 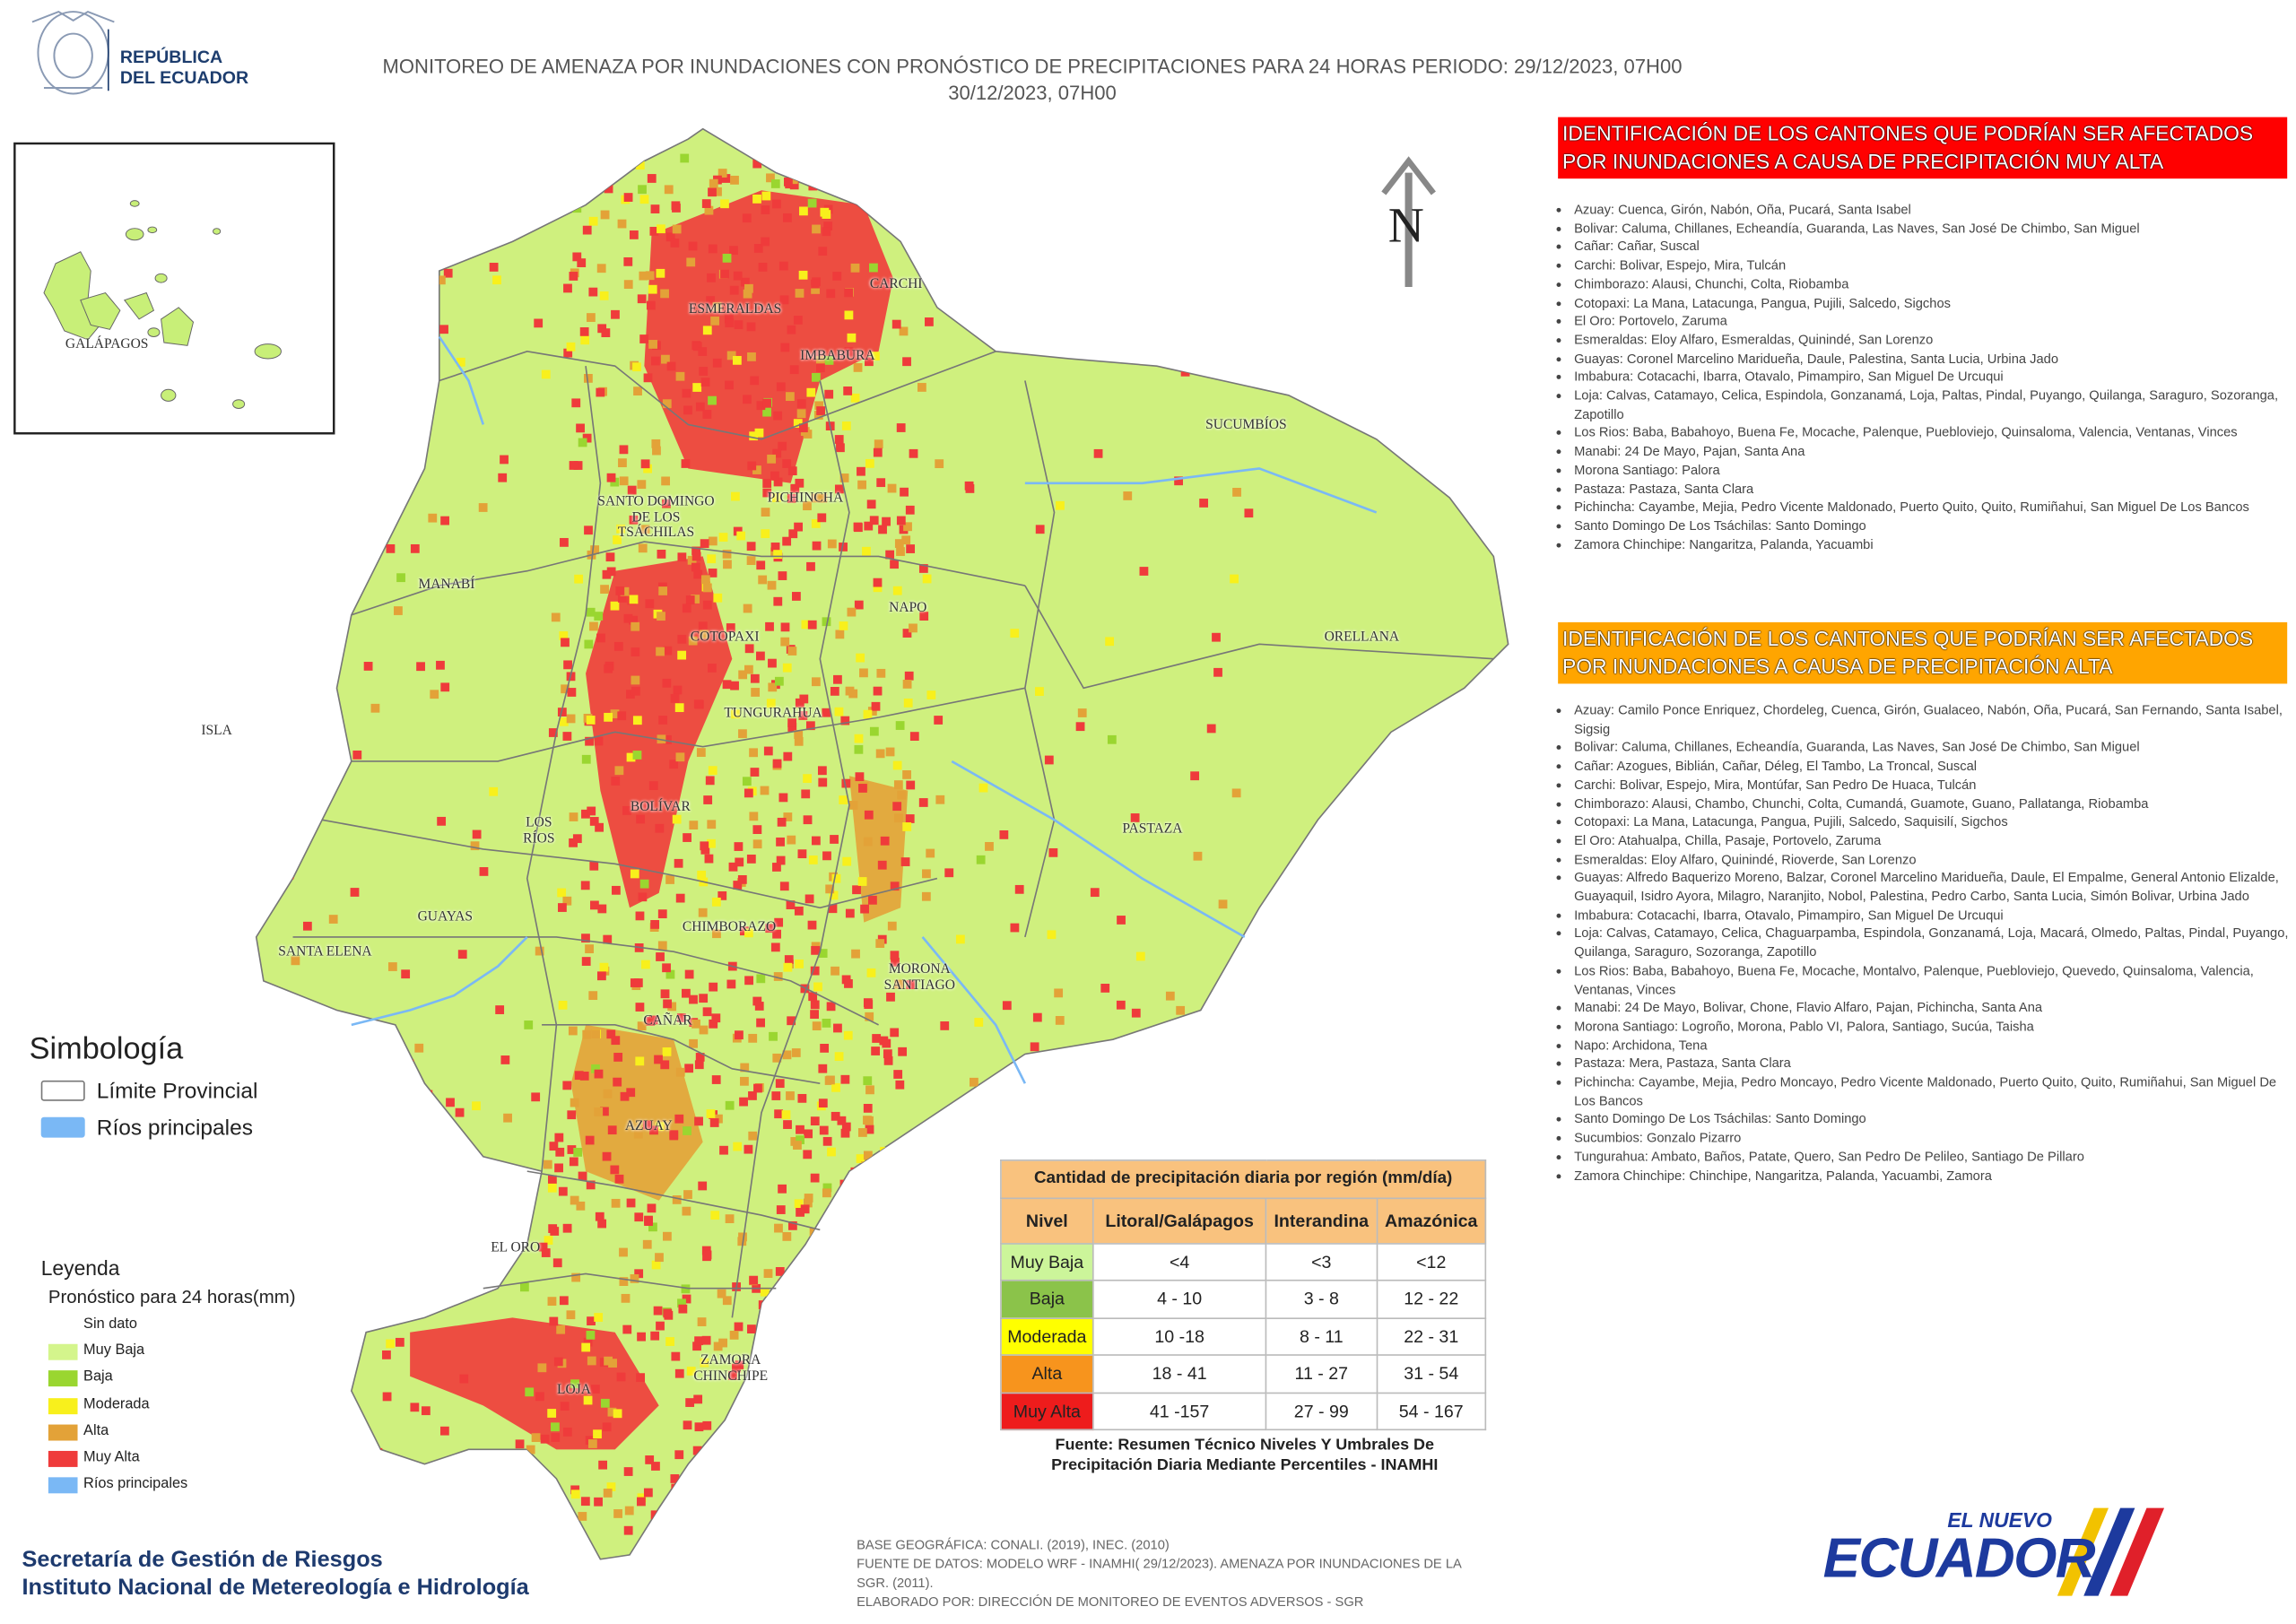 I want to click on legend-item: Alta, so click(x=78, y=1432).